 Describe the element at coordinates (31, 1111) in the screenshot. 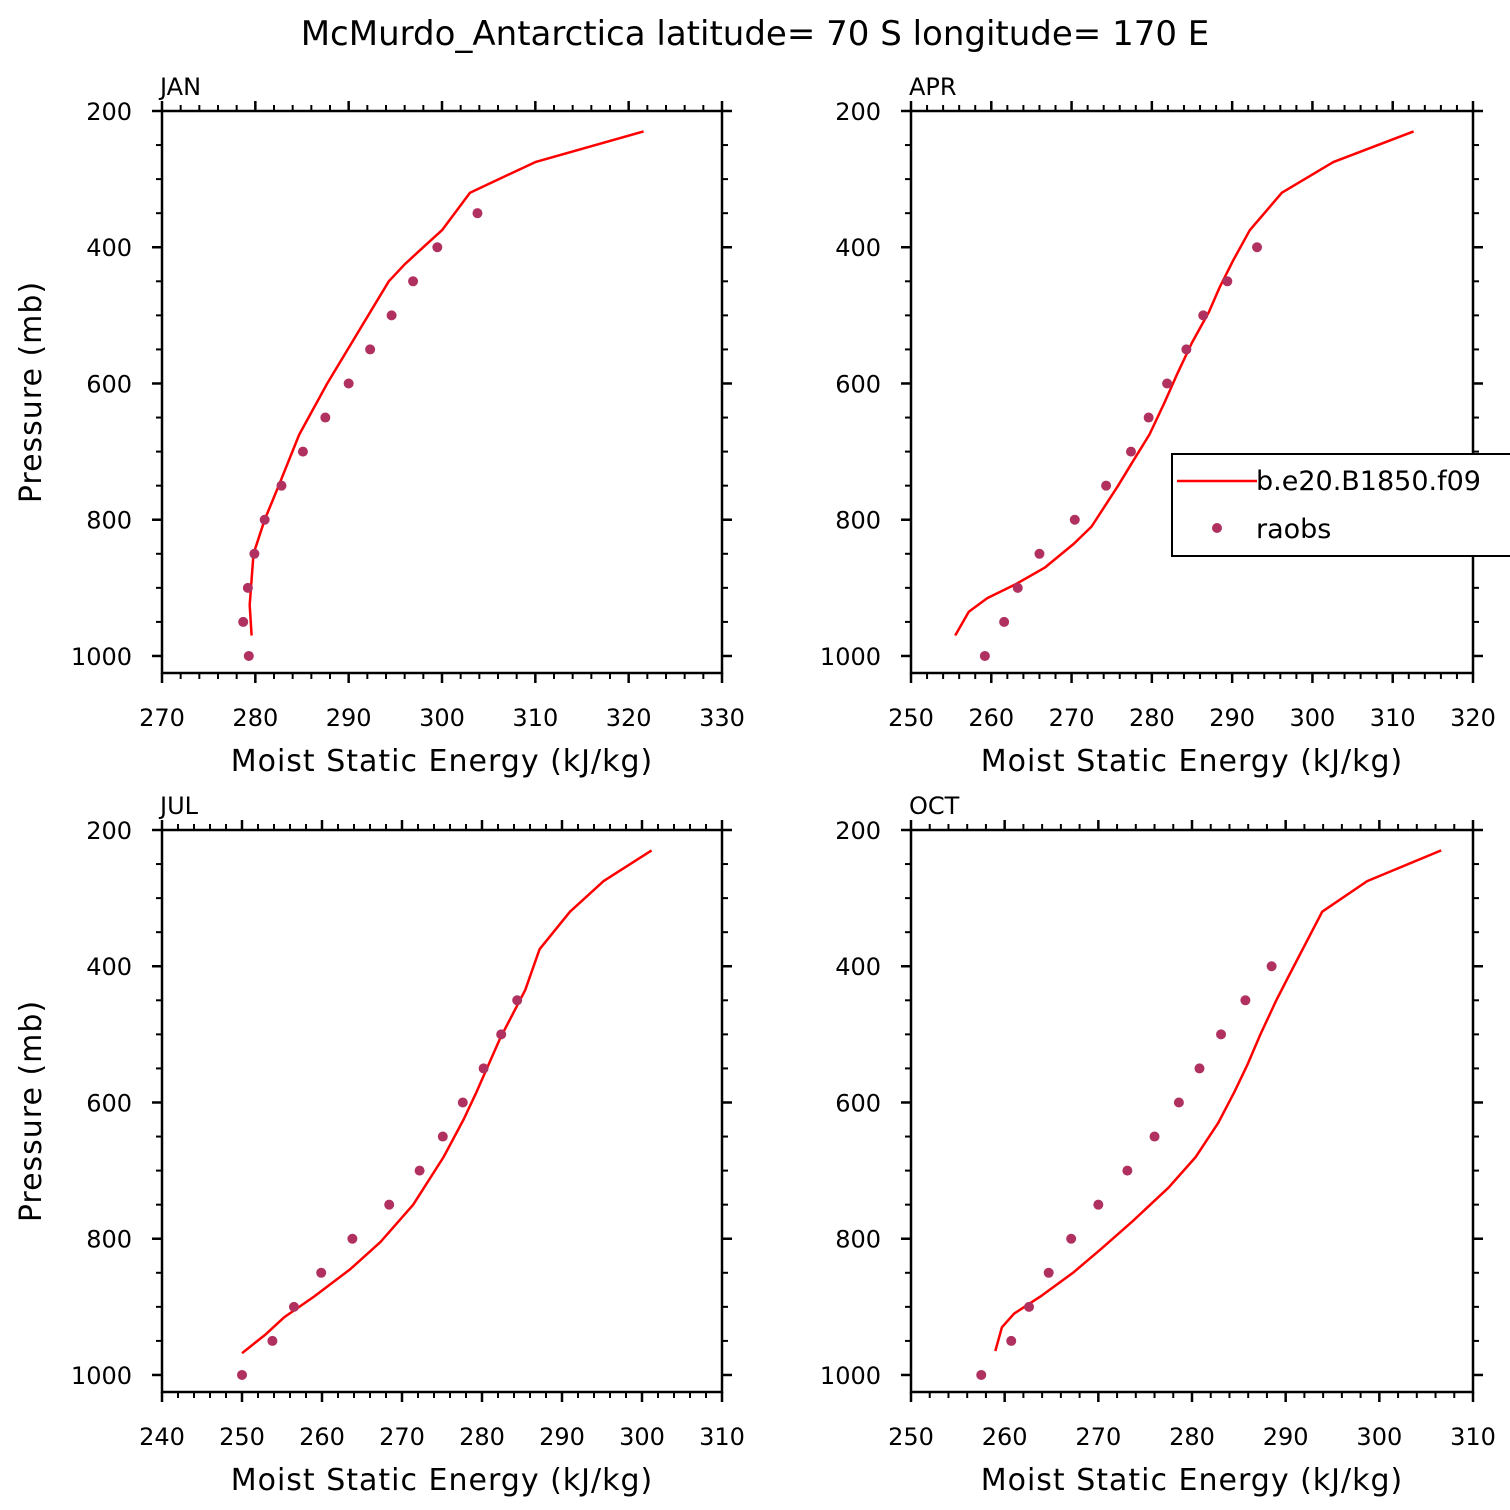

I see `y-axis-label: Pressure (mb)` at that location.